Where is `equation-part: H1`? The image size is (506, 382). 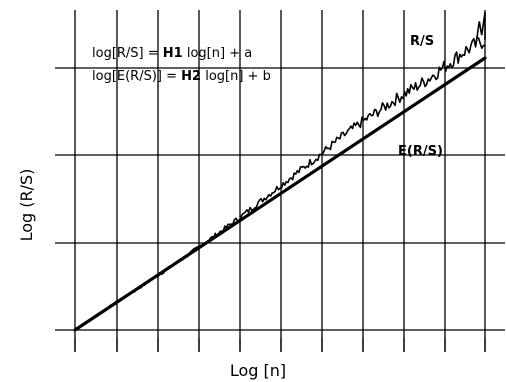 equation-part: H1 is located at coordinates (173, 53).